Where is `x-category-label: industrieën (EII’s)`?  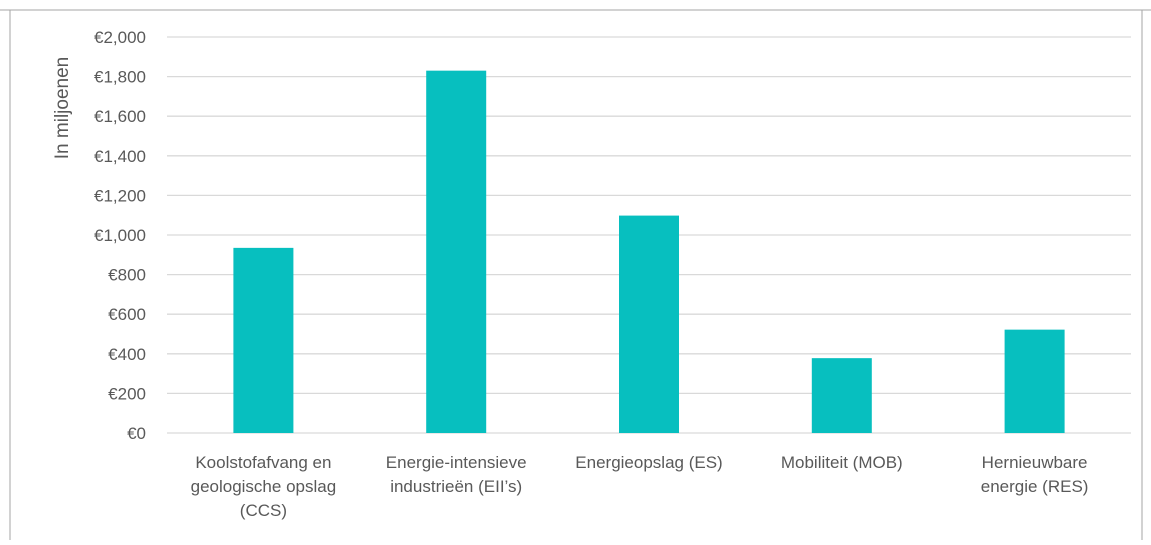
x-category-label: industrieën (EII’s) is located at coordinates (456, 486).